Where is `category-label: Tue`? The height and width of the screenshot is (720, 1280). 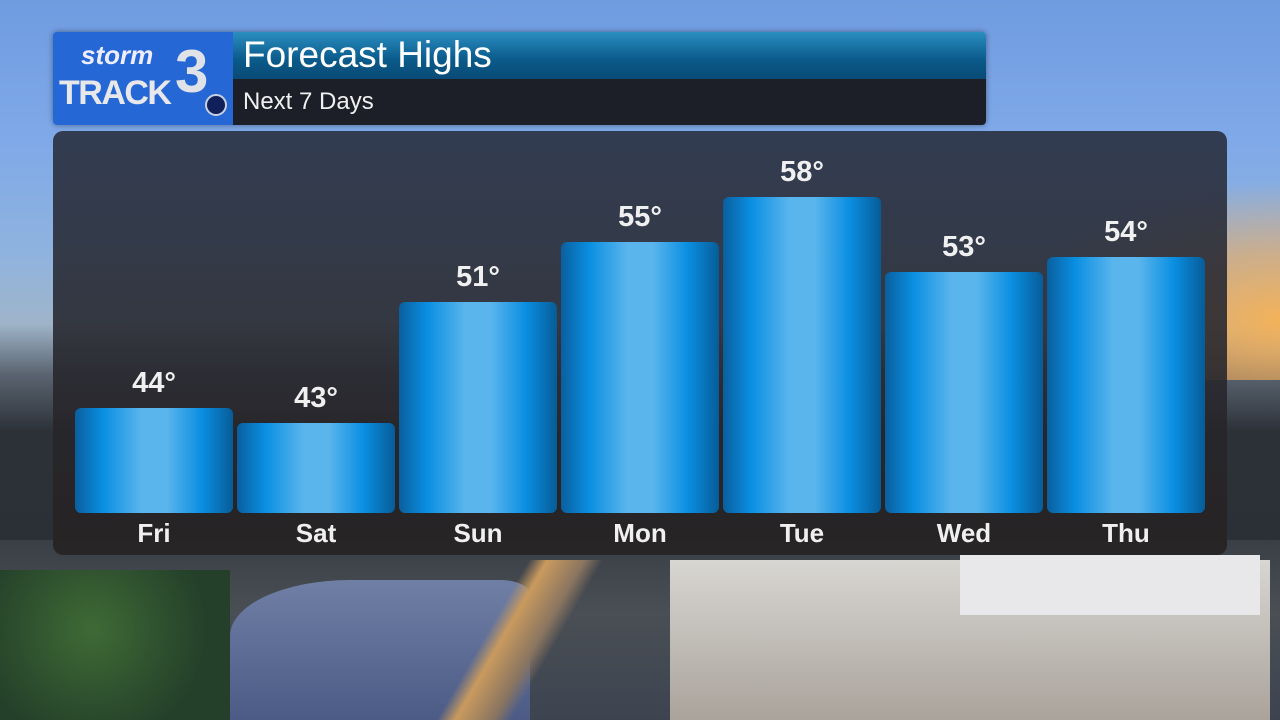 category-label: Tue is located at coordinates (802, 533).